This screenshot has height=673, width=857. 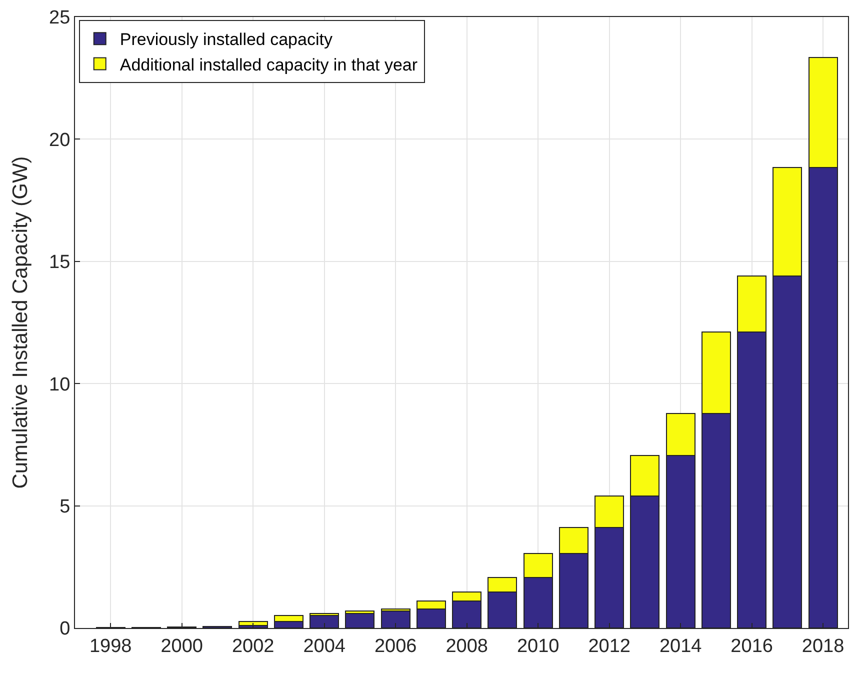 I want to click on x-tick-label: 2018, so click(x=823, y=646).